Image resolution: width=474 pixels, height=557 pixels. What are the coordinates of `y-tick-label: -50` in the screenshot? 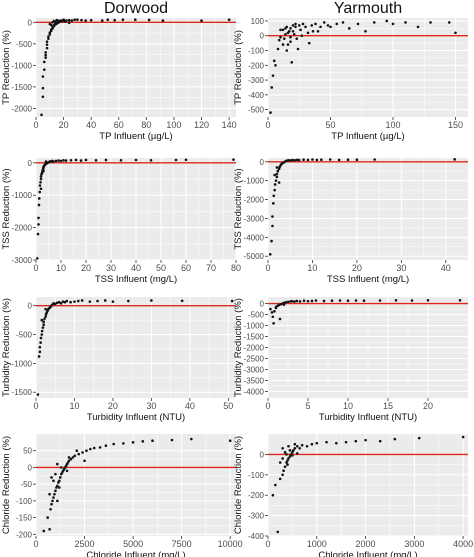 It's located at (26, 484).